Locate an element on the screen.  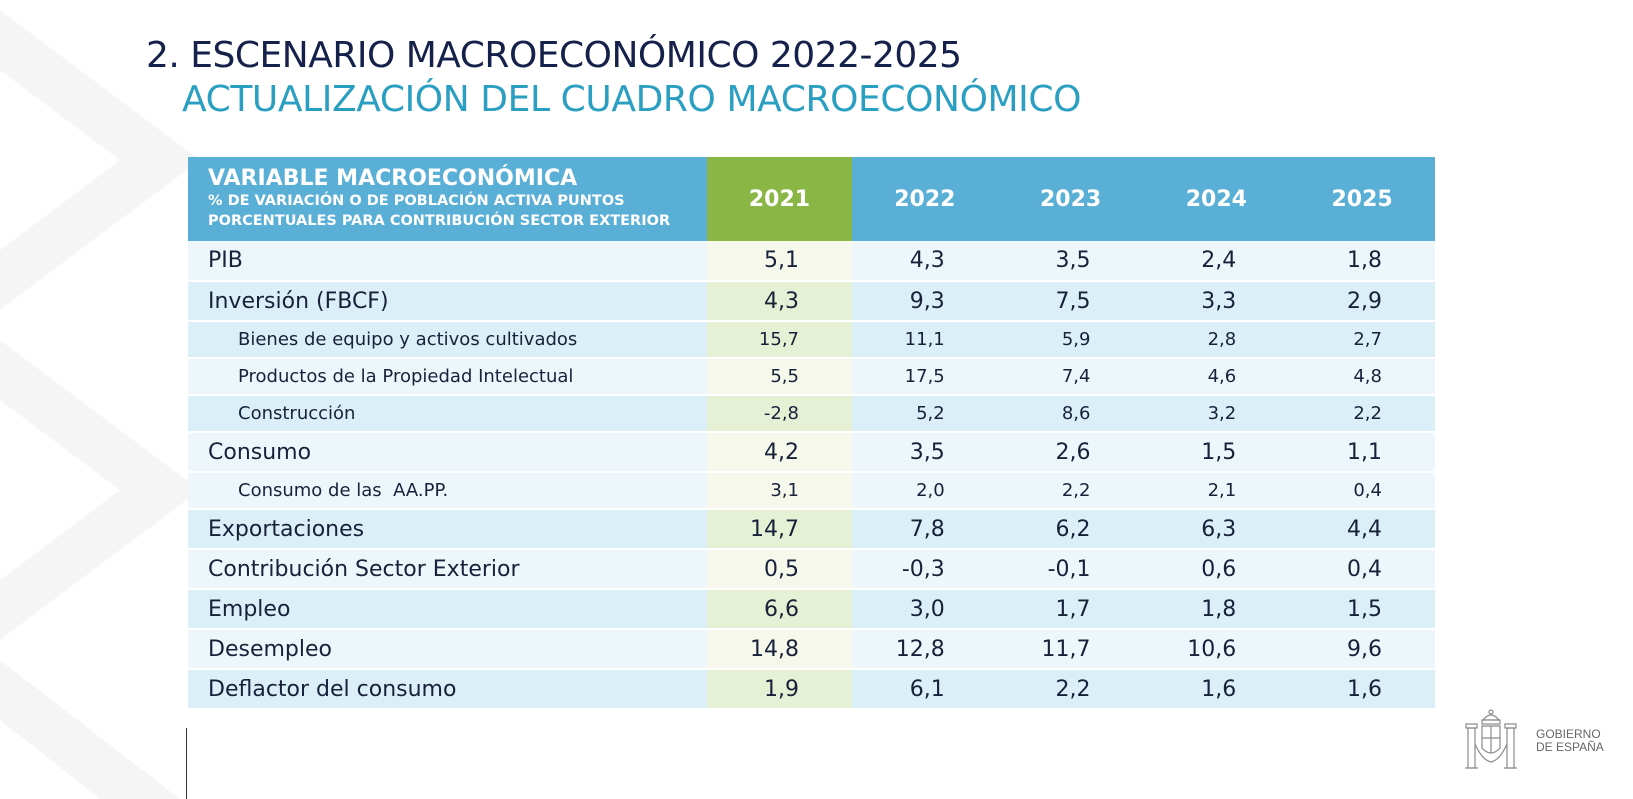
coat-of-arms-icon is located at coordinates (1491, 739).